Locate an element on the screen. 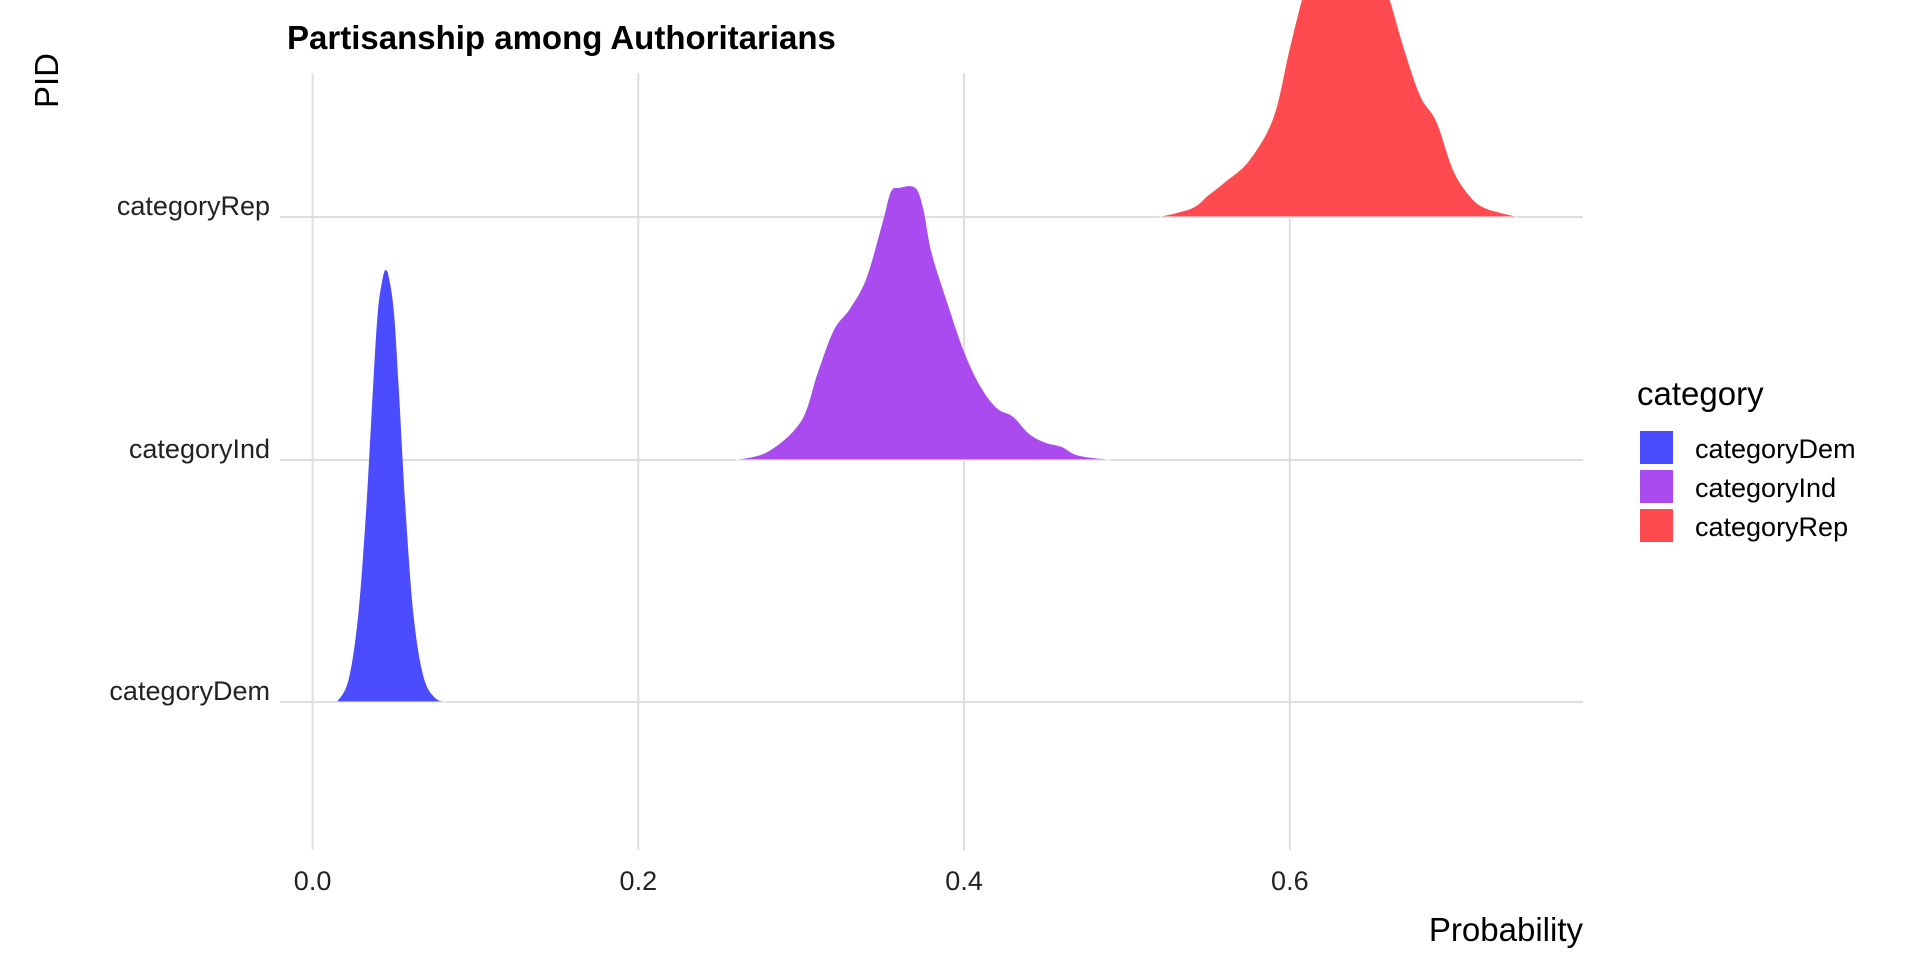 Image resolution: width=1920 pixels, height=960 pixels. x-tick-label: 0.6 is located at coordinates (1290, 881).